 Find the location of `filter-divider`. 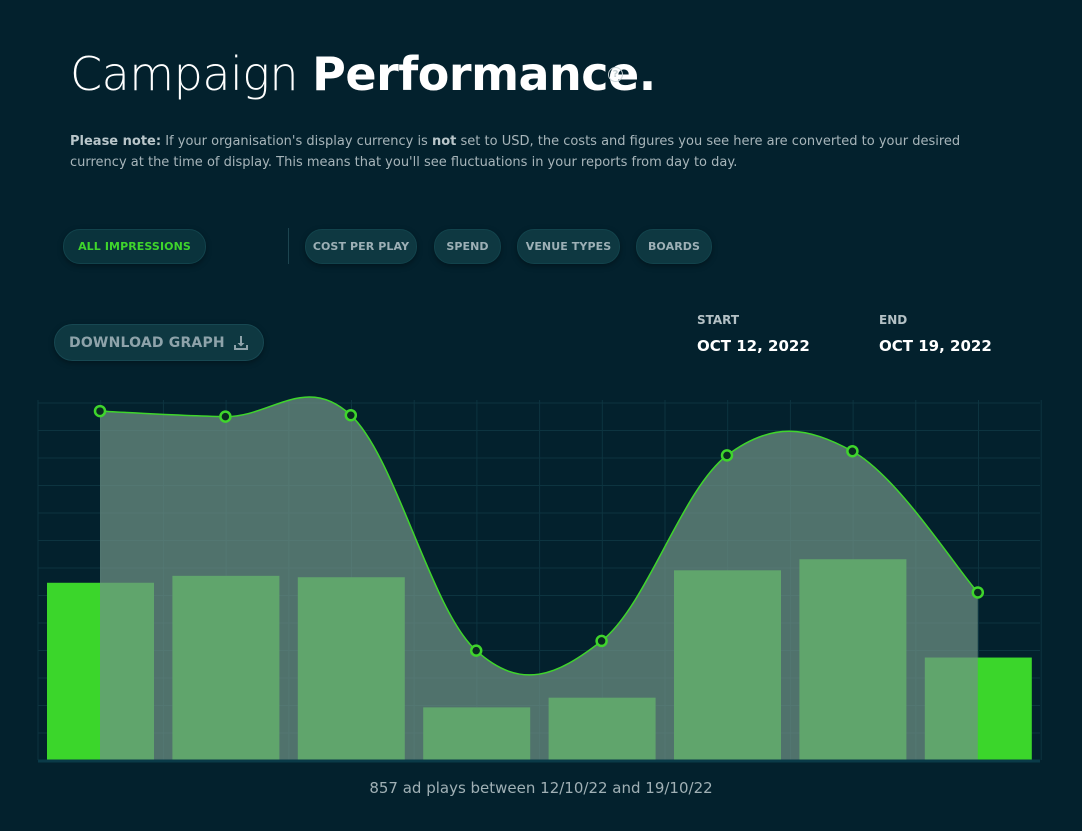

filter-divider is located at coordinates (288, 246).